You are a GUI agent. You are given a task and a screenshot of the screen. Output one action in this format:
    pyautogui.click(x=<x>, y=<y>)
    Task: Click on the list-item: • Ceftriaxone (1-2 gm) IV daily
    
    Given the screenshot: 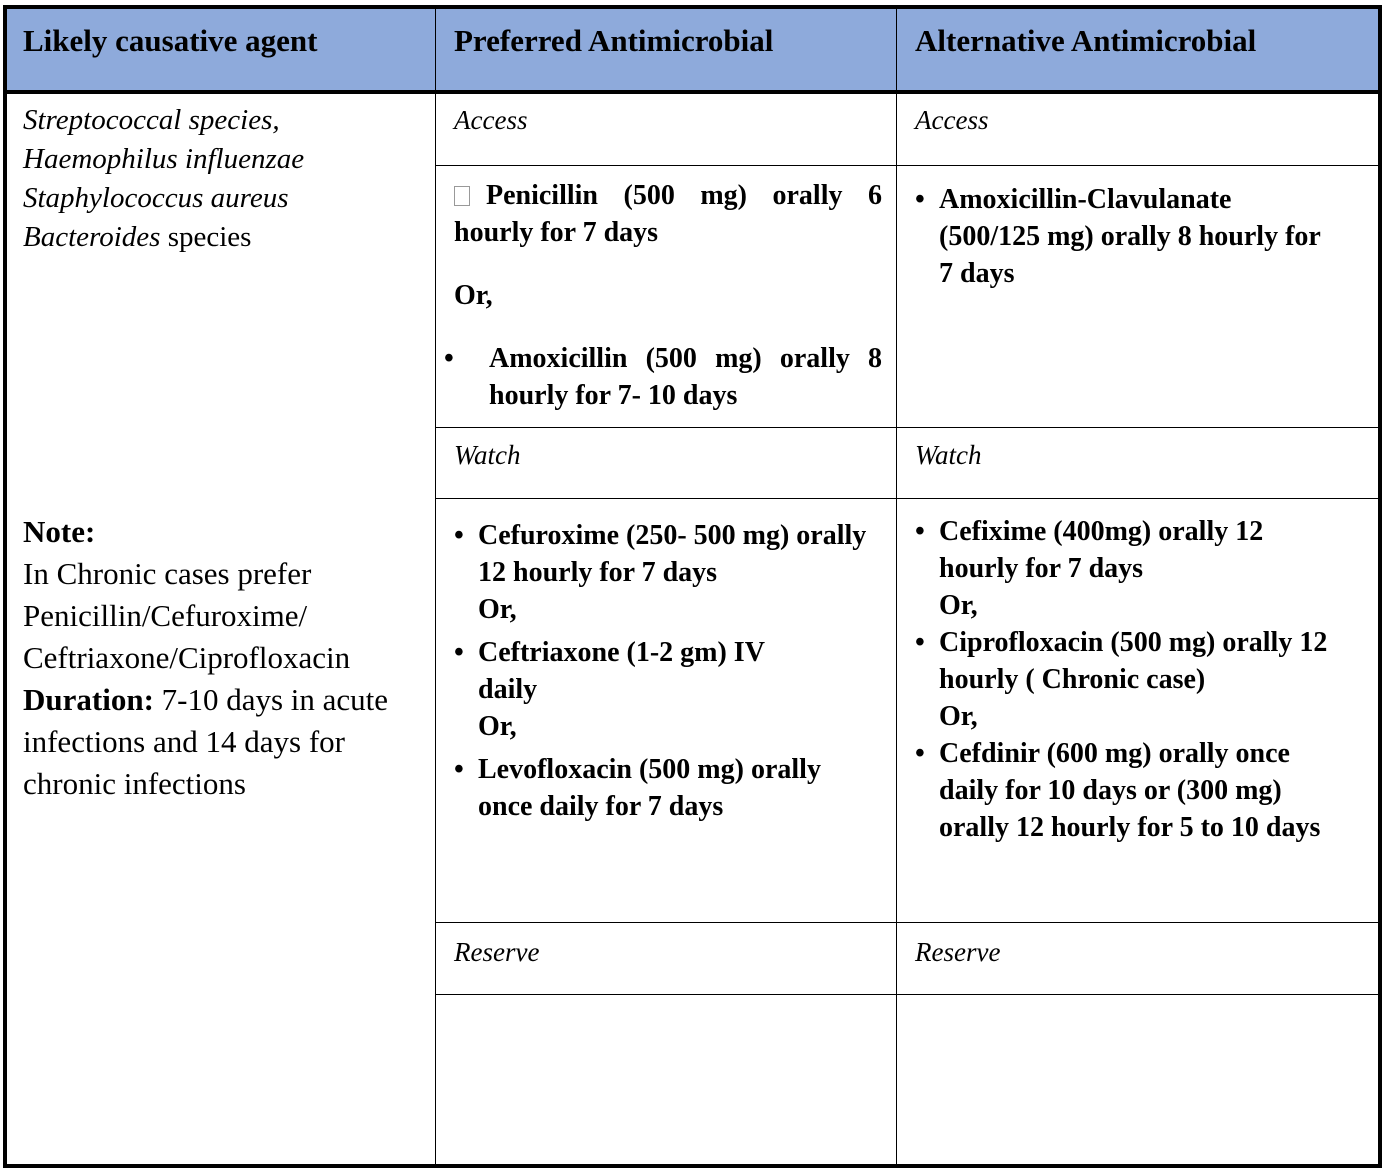 What is the action you would take?
    pyautogui.click(x=664, y=671)
    